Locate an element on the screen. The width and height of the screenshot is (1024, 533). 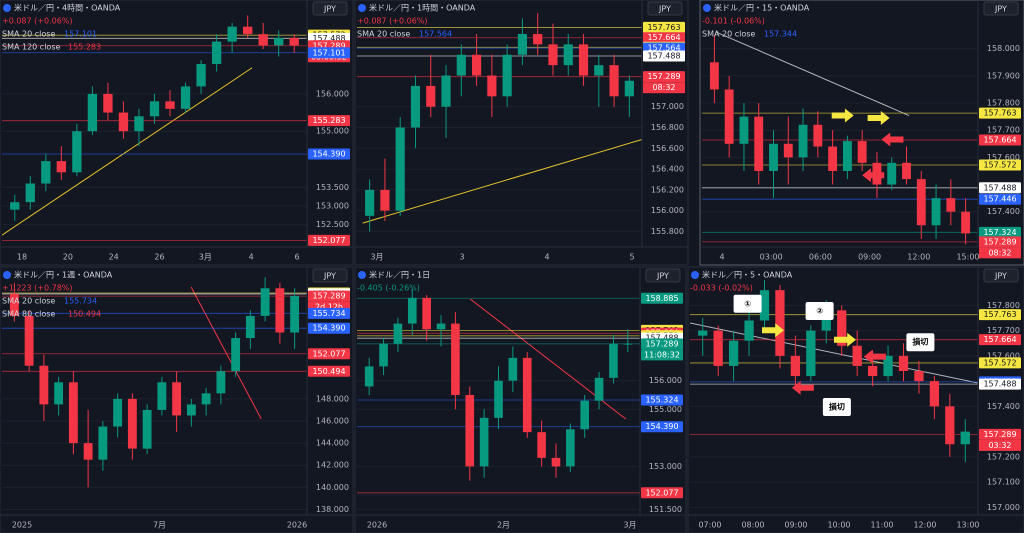
price-label: 158.885 is located at coordinates (661, 298).